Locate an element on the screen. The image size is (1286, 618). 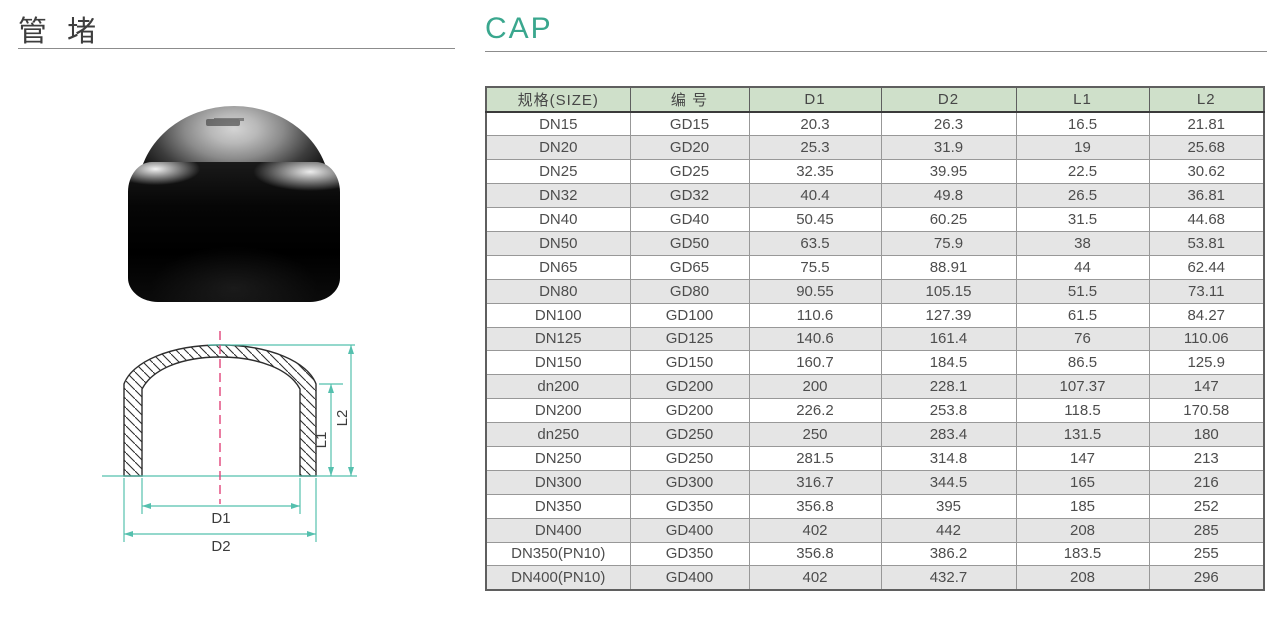
table-cell: 16.5 is located at coordinates (1082, 124).